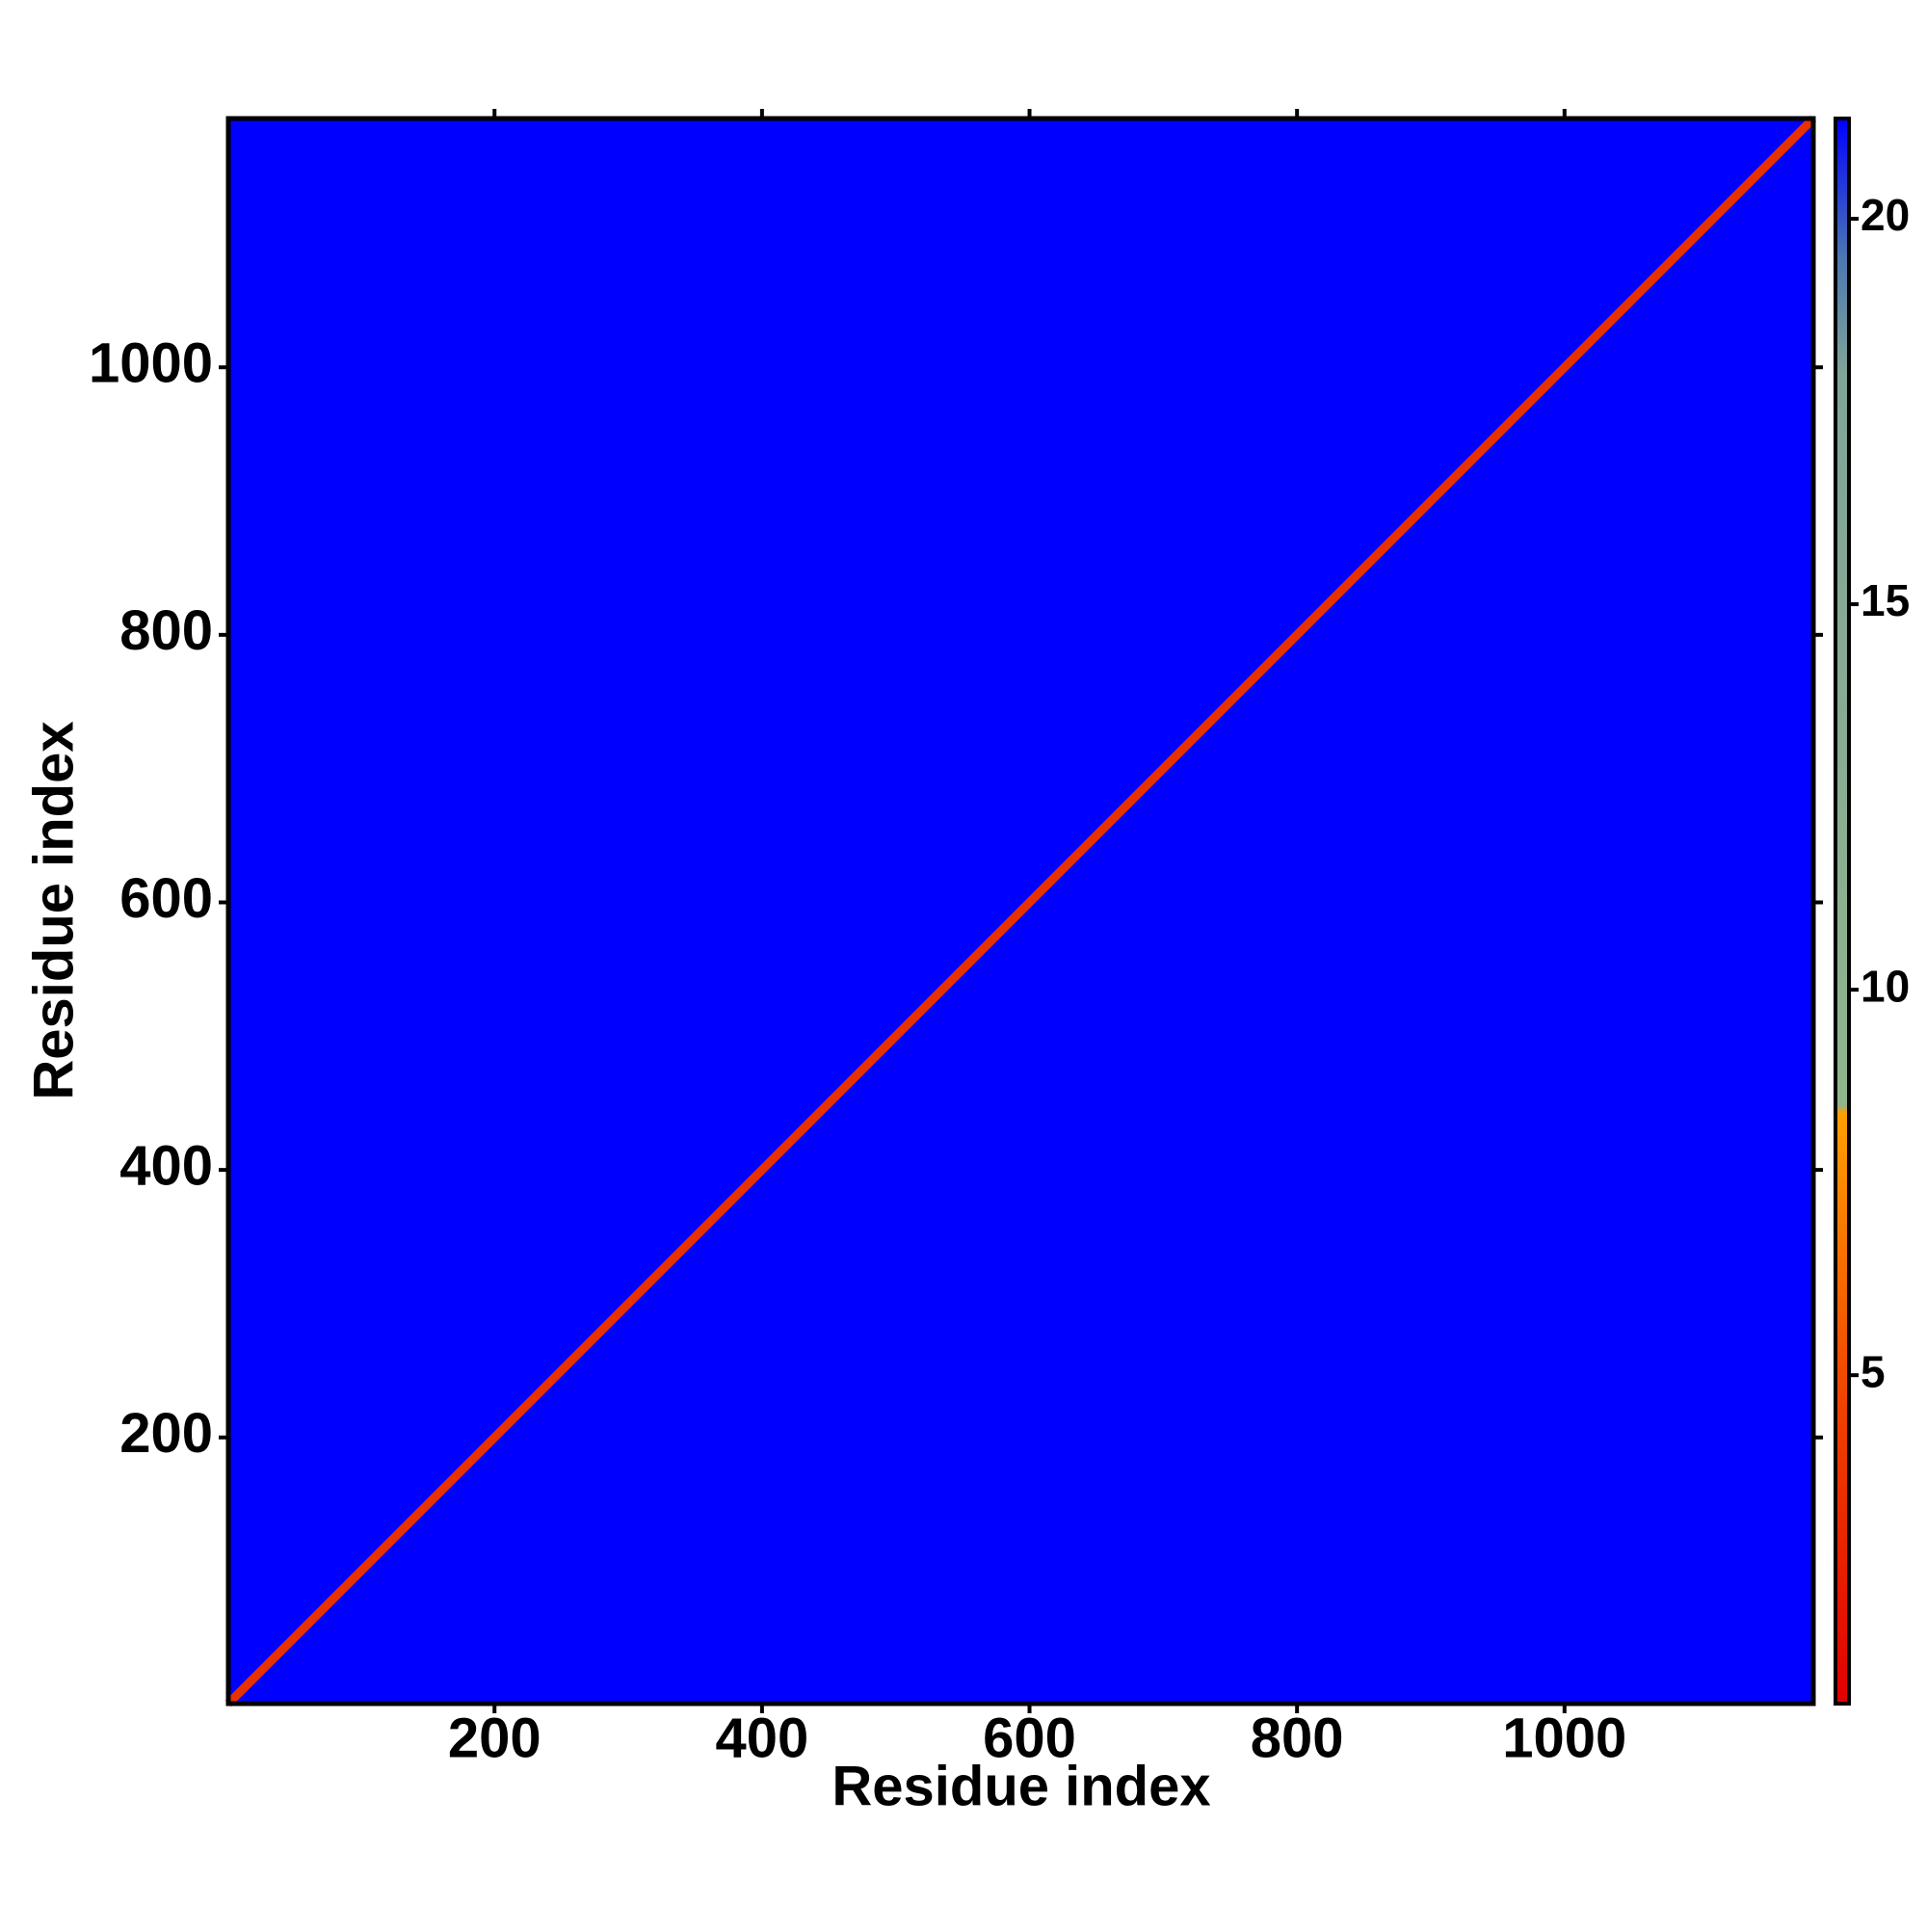  I want to click on colorbar-tick-label: 20, so click(1885, 215).